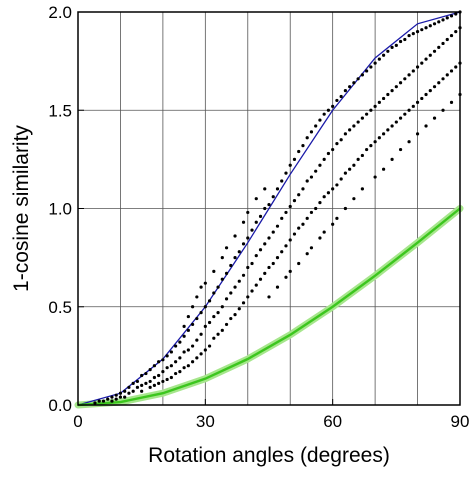 The width and height of the screenshot is (474, 477). Describe the element at coordinates (60, 12) in the screenshot. I see `y-tick-label: 2.0` at that location.